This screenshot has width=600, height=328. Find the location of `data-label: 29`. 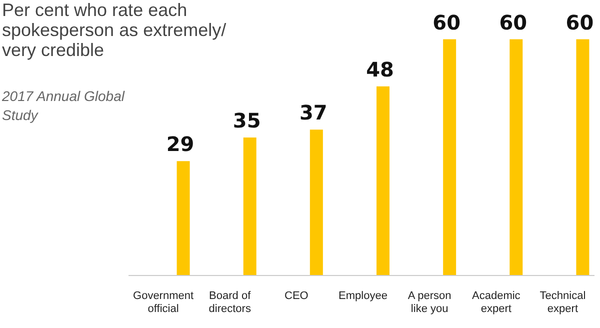

data-label: 29 is located at coordinates (180, 144).